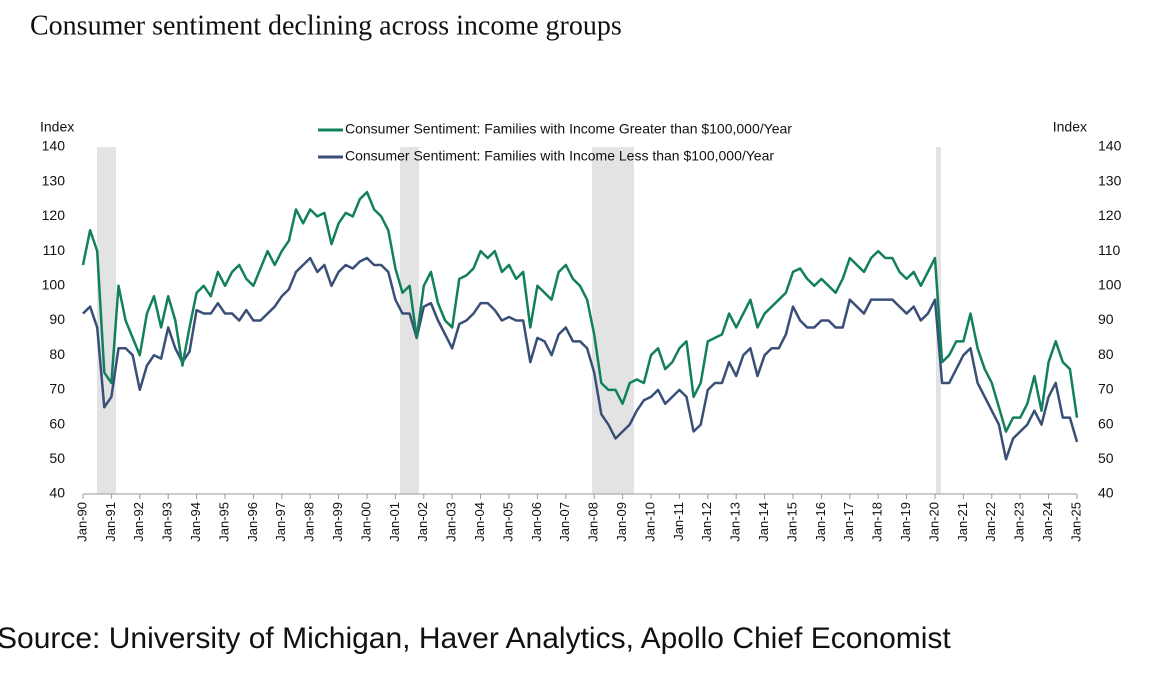 The image size is (1152, 689). I want to click on x-tick-label: Jan-98, so click(309, 522).